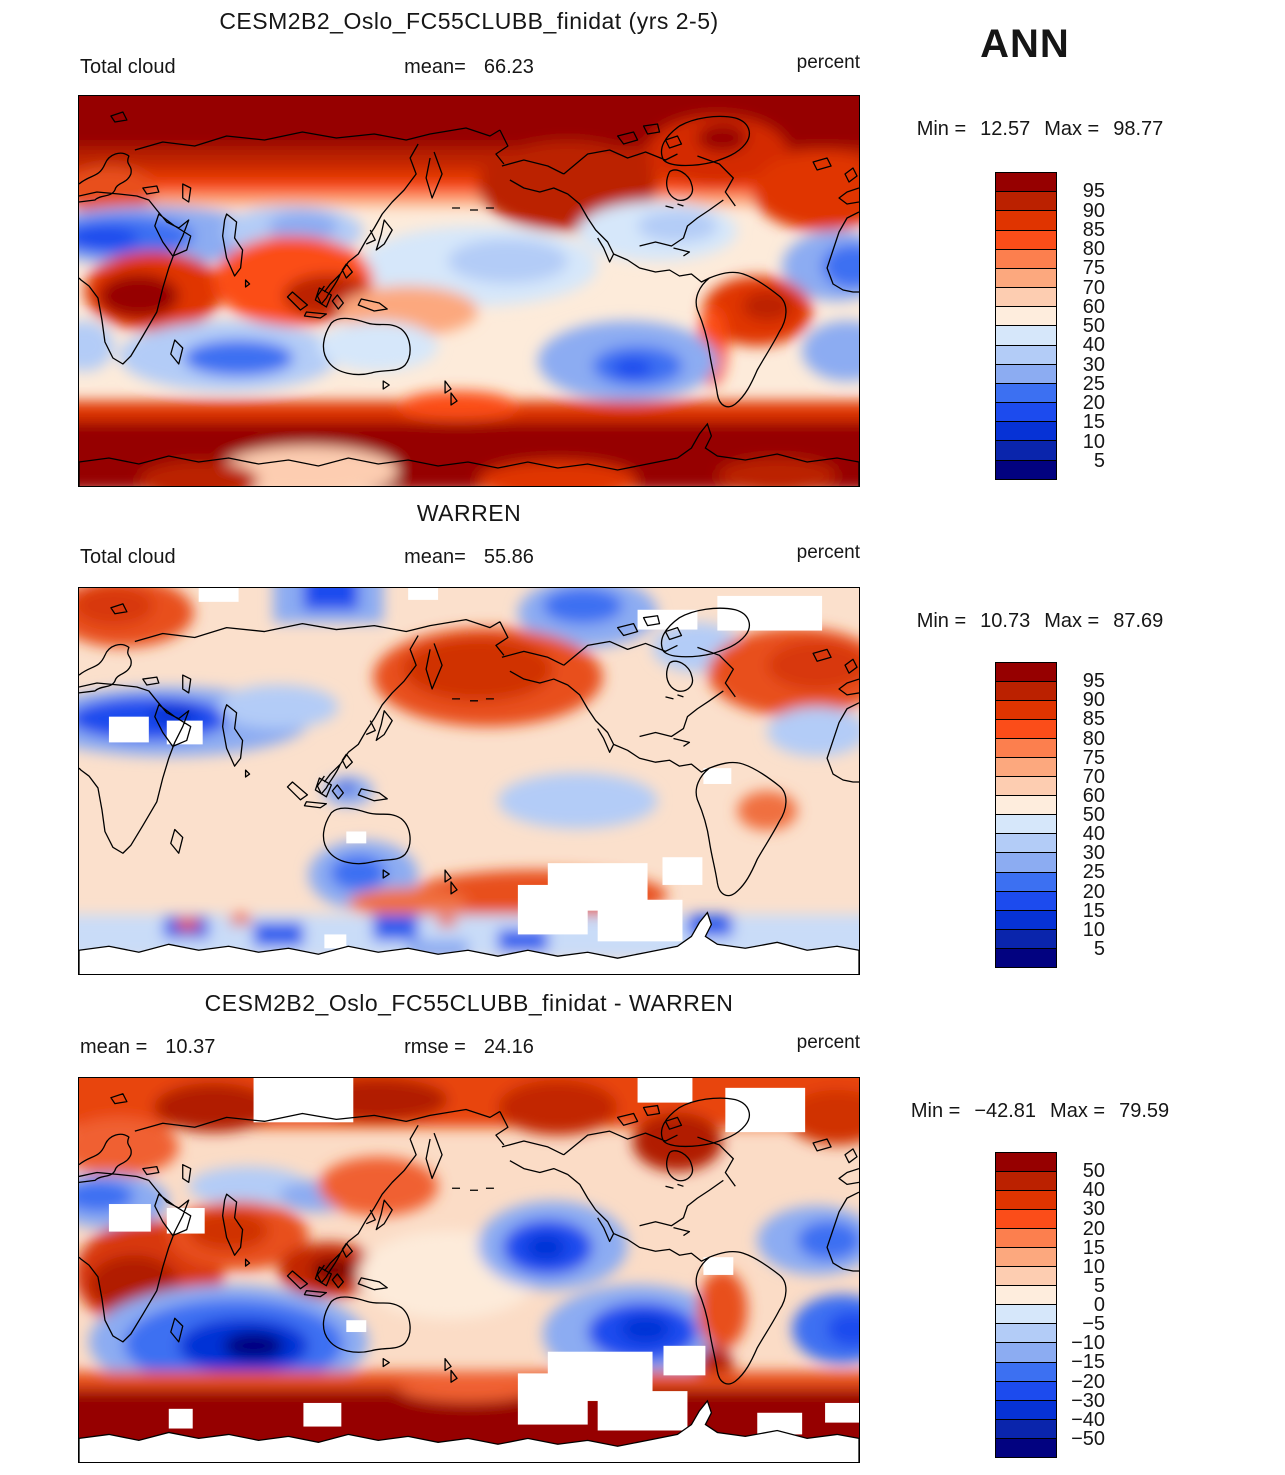  I want to click on panel1-mean-label: mean=, so click(435, 67).